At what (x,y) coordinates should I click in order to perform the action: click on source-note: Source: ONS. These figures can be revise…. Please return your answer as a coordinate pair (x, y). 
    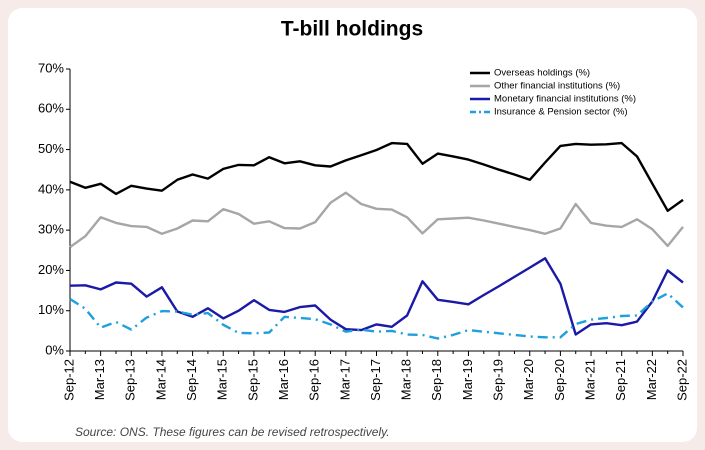
    Looking at the image, I should click on (232, 432).